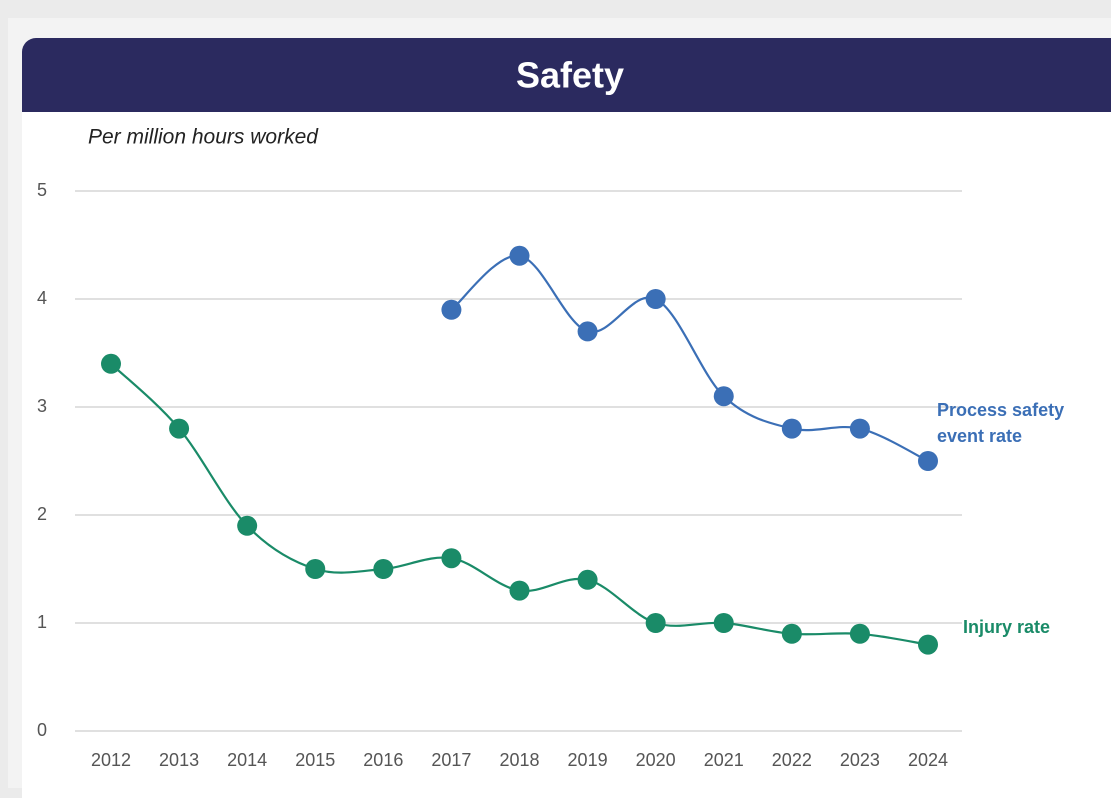 Image resolution: width=1111 pixels, height=798 pixels. Describe the element at coordinates (42, 730) in the screenshot. I see `y-tick-label: 0` at that location.